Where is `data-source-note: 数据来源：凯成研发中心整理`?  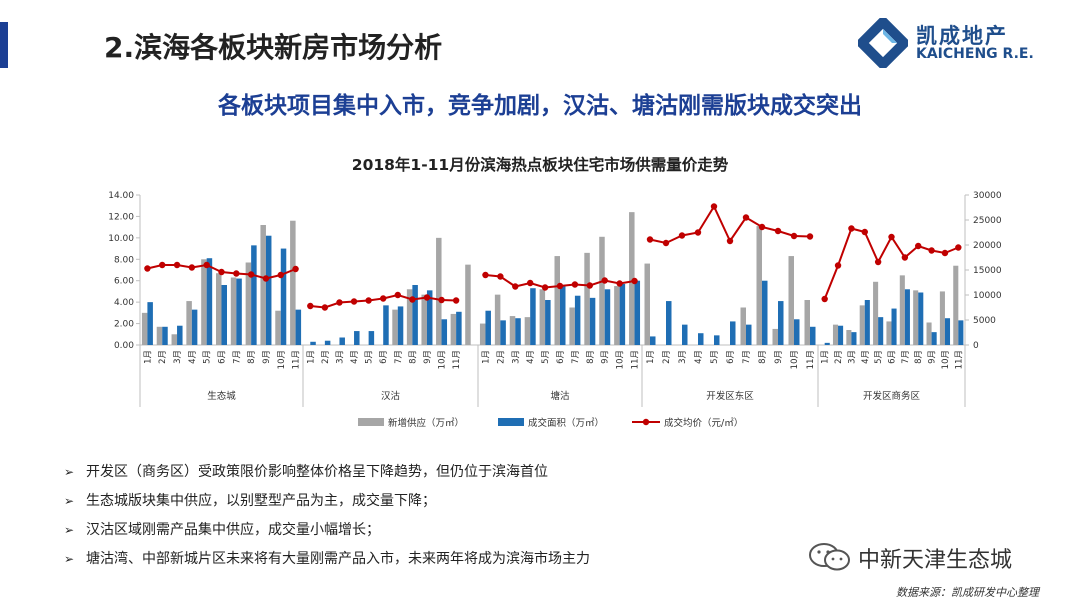 data-source-note: 数据来源：凯成研发中心整理 is located at coordinates (967, 592).